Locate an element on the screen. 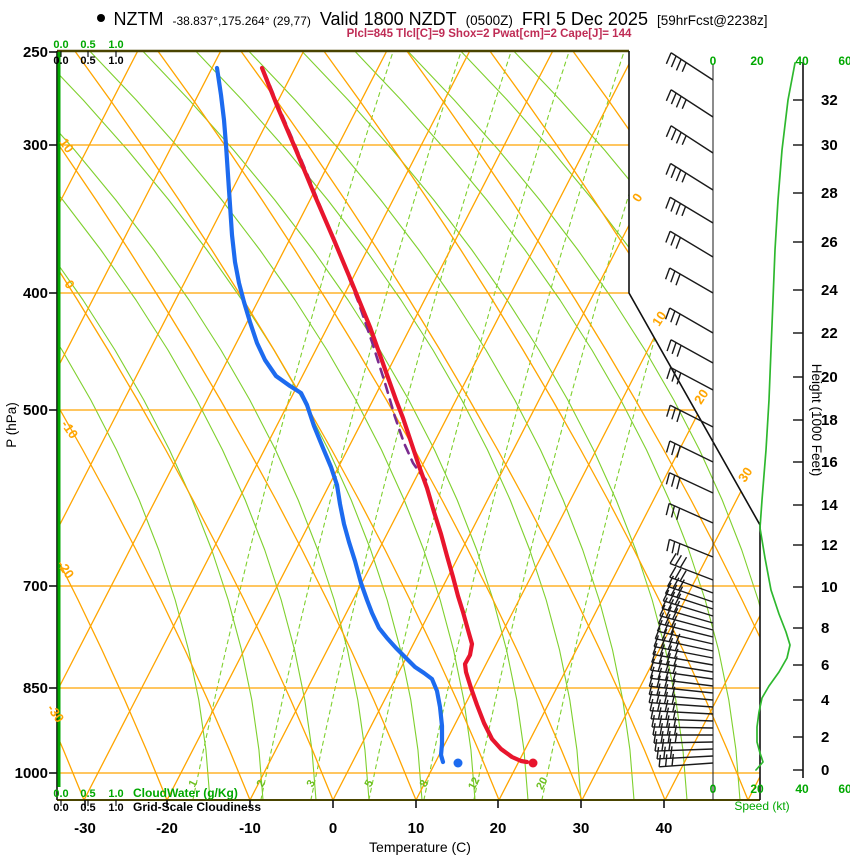  height-tick-label: 30 is located at coordinates (829, 145).